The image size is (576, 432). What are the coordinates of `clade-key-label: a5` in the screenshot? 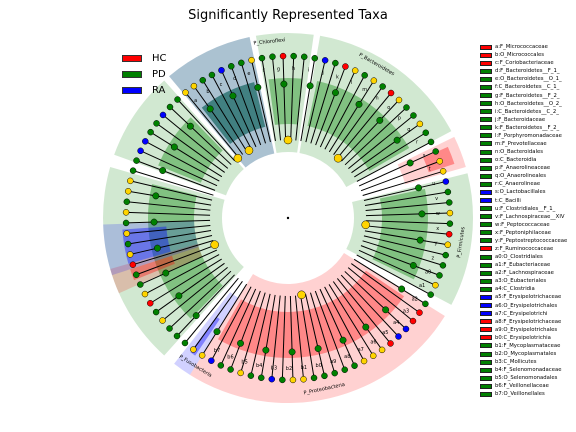 It's located at (385, 333).